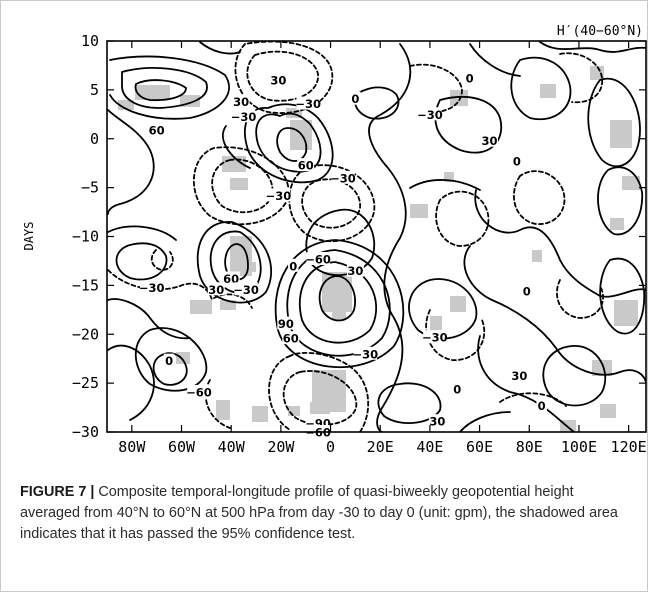 The image size is (650, 594). What do you see at coordinates (29, 236) in the screenshot?
I see `y-axis-label: DAYS` at bounding box center [29, 236].